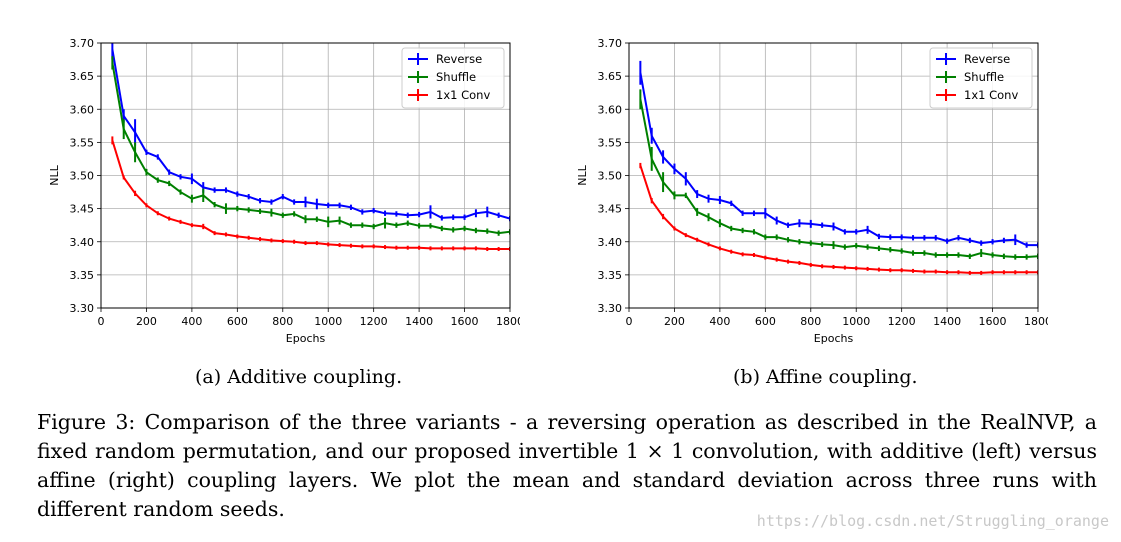 The width and height of the screenshot is (1121, 542). What do you see at coordinates (299, 377) in the screenshot?
I see `subcaption-additive: (a) Additive coupling.` at bounding box center [299, 377].